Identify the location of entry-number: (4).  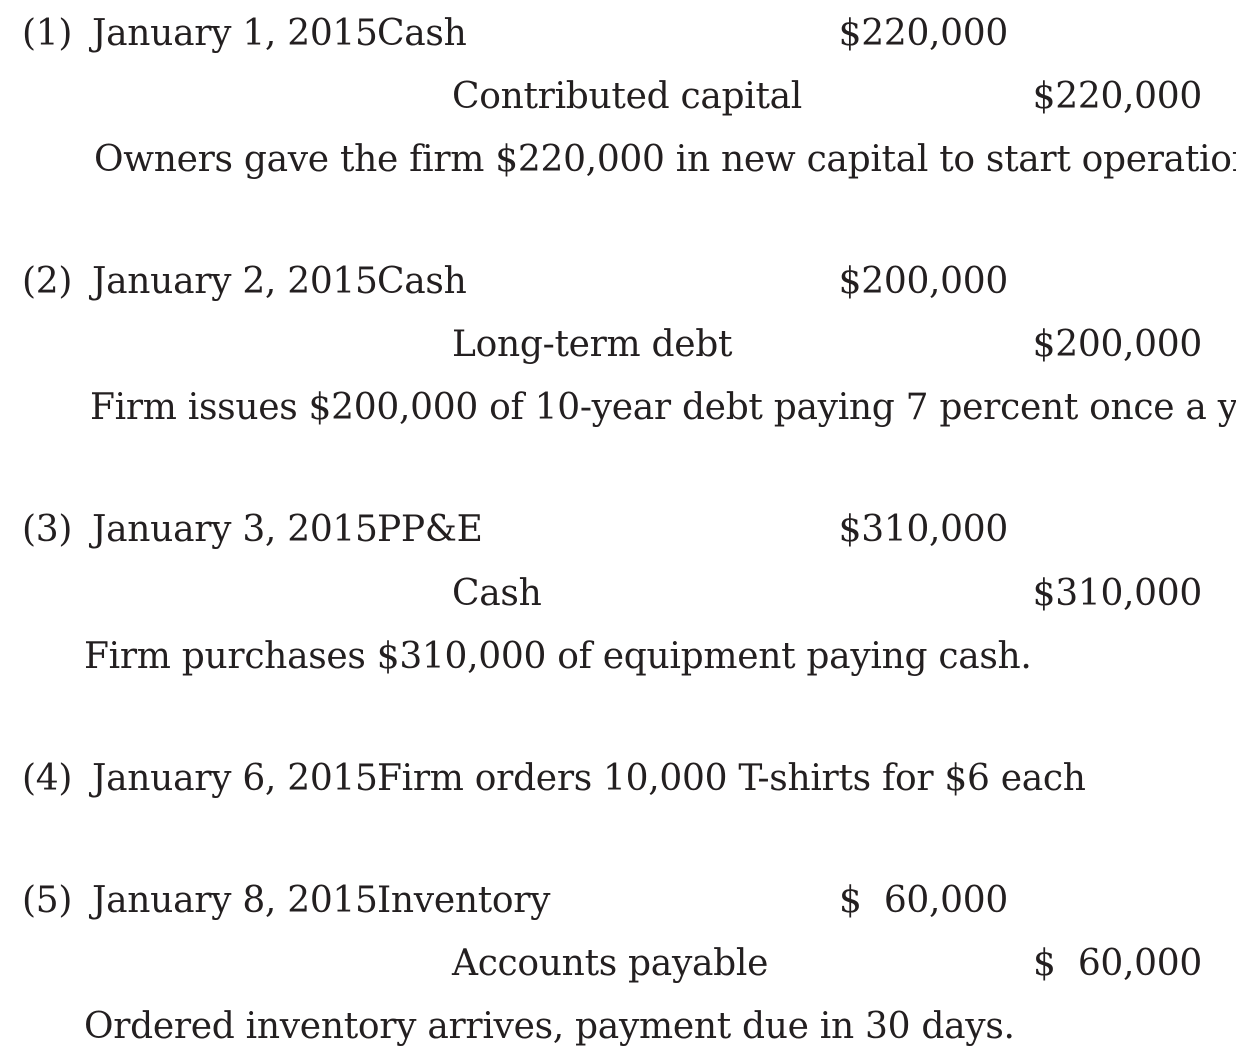
(47, 778).